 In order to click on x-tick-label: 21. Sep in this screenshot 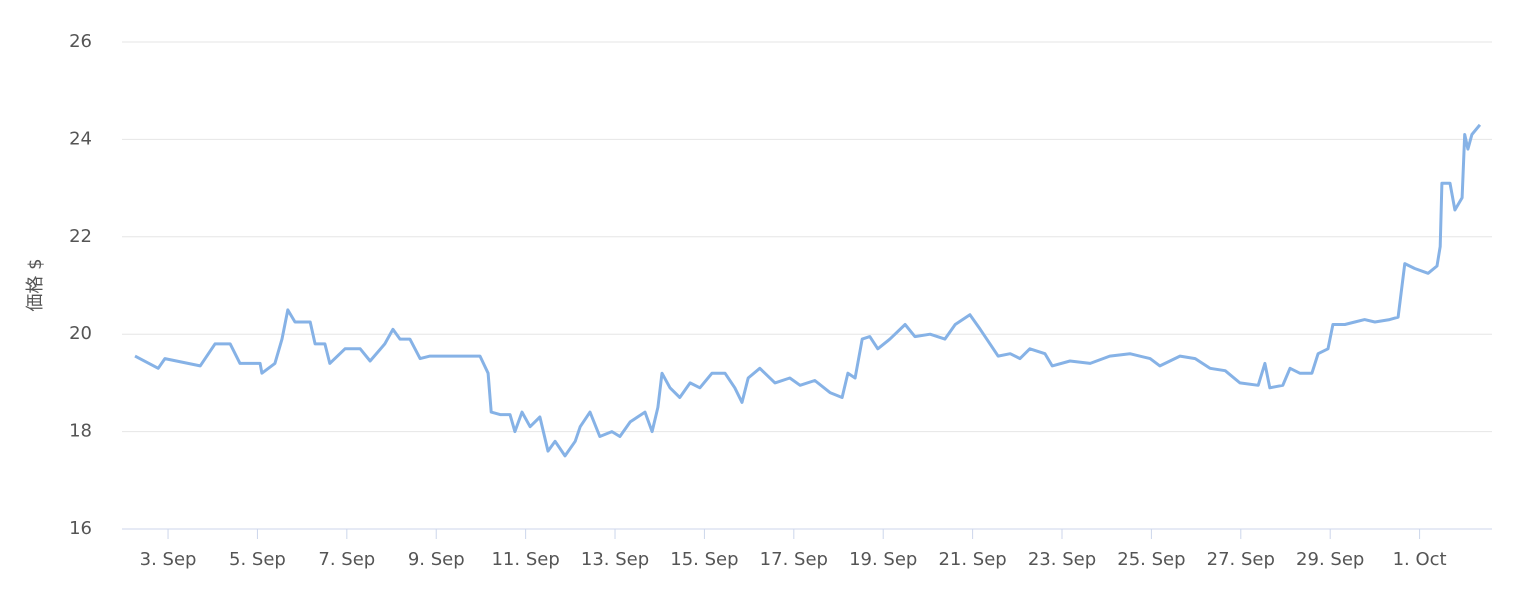, I will do `click(972, 559)`.